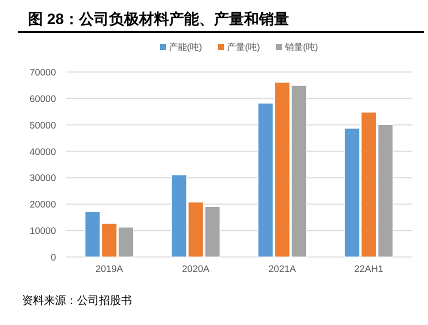 The height and width of the screenshot is (325, 428). I want to click on legend-label: 产能(吨), so click(185, 47).